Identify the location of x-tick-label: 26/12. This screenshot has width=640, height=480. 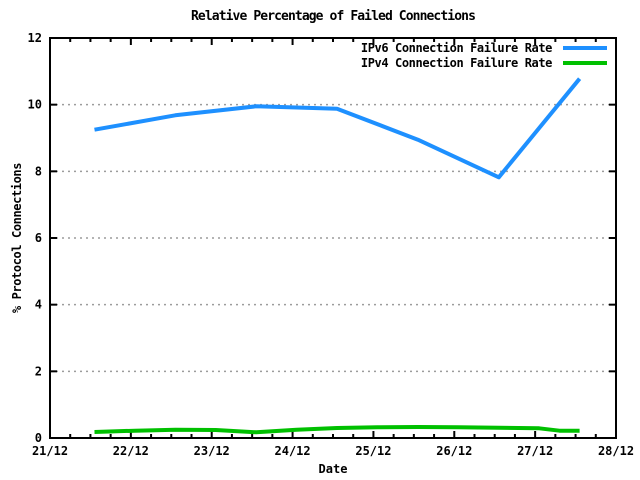
(454, 451).